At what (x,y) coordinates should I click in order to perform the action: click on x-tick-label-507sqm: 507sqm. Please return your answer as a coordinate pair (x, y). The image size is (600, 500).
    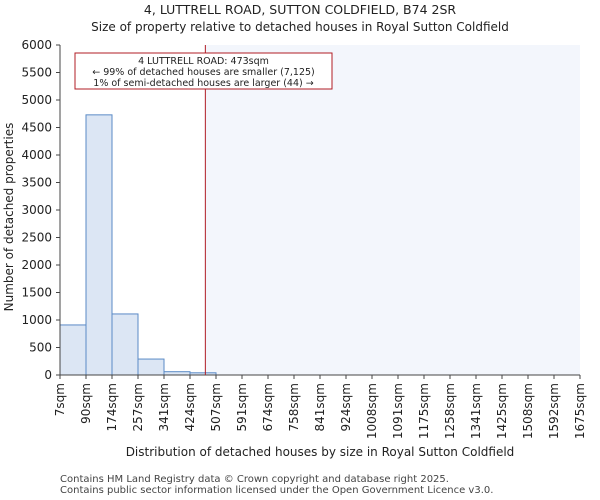
    Looking at the image, I should click on (216, 407).